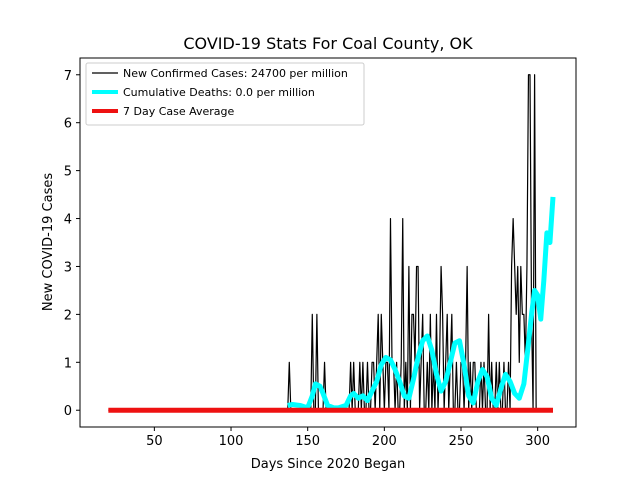 The image size is (640, 480). What do you see at coordinates (68, 315) in the screenshot?
I see `y-tick-label: 2` at bounding box center [68, 315].